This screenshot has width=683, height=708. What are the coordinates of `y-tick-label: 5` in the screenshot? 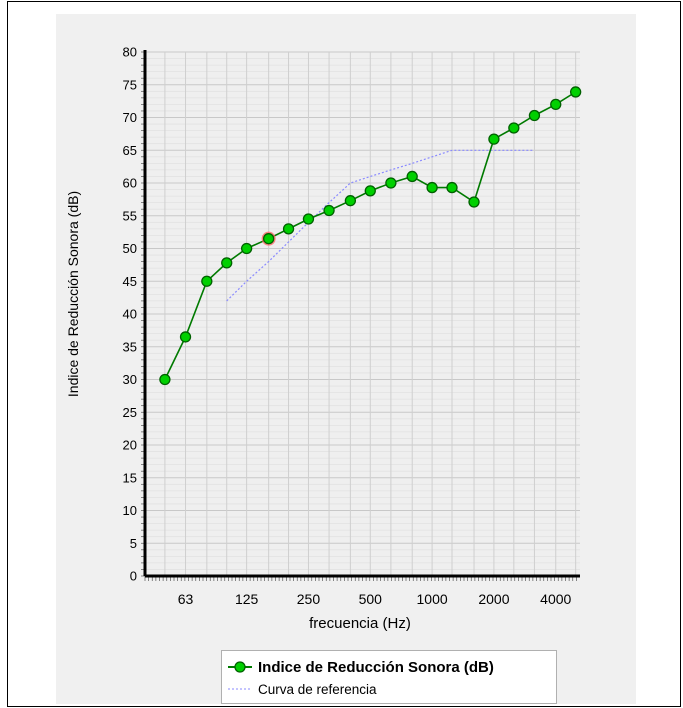 It's located at (133, 543).